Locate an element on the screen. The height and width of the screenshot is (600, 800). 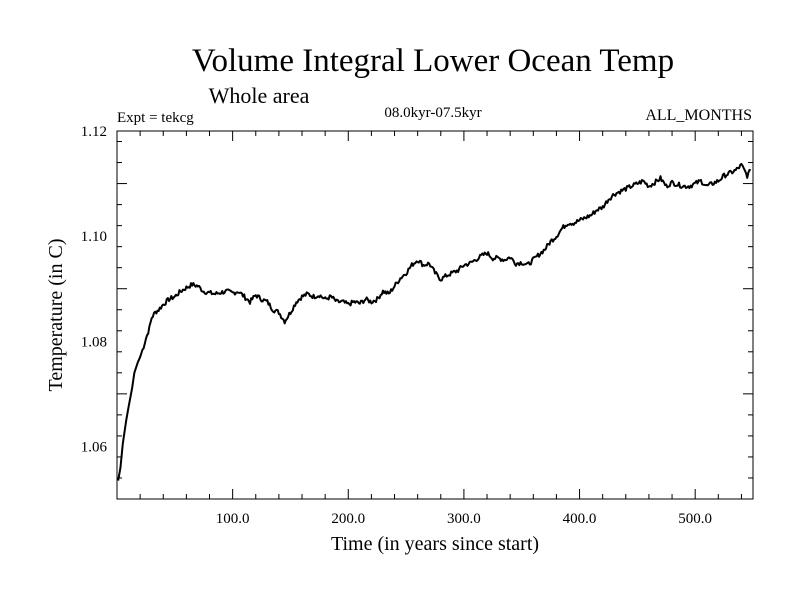
x-tick-label: 300.0 is located at coordinates (464, 519).